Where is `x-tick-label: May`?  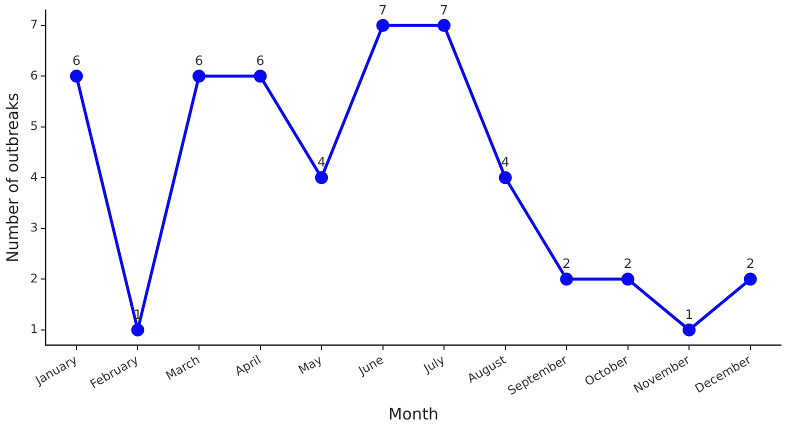
x-tick-label: May is located at coordinates (310, 365).